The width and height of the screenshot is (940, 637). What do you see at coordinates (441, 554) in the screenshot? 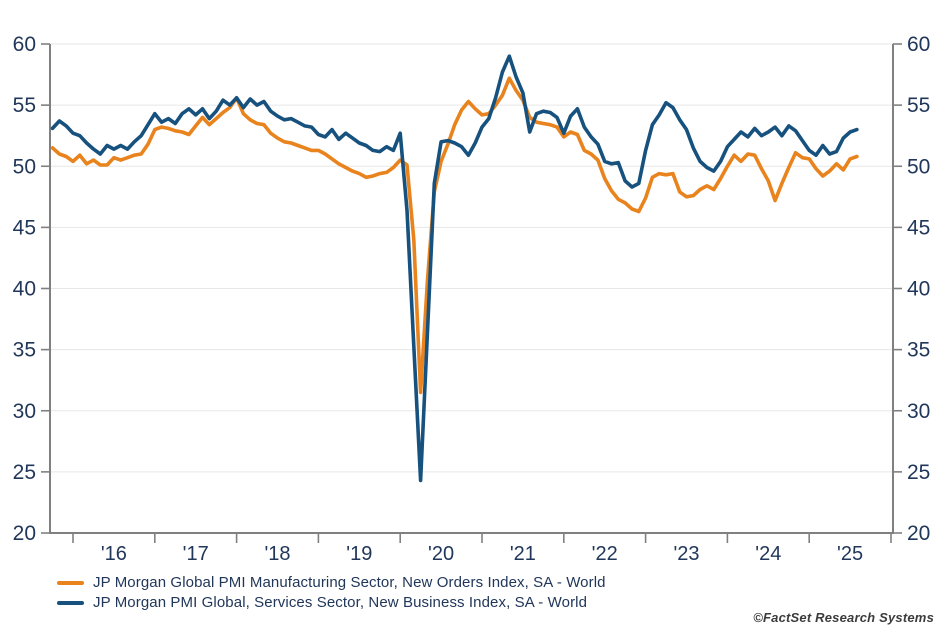
I see `x-tick-label: '20` at bounding box center [441, 554].